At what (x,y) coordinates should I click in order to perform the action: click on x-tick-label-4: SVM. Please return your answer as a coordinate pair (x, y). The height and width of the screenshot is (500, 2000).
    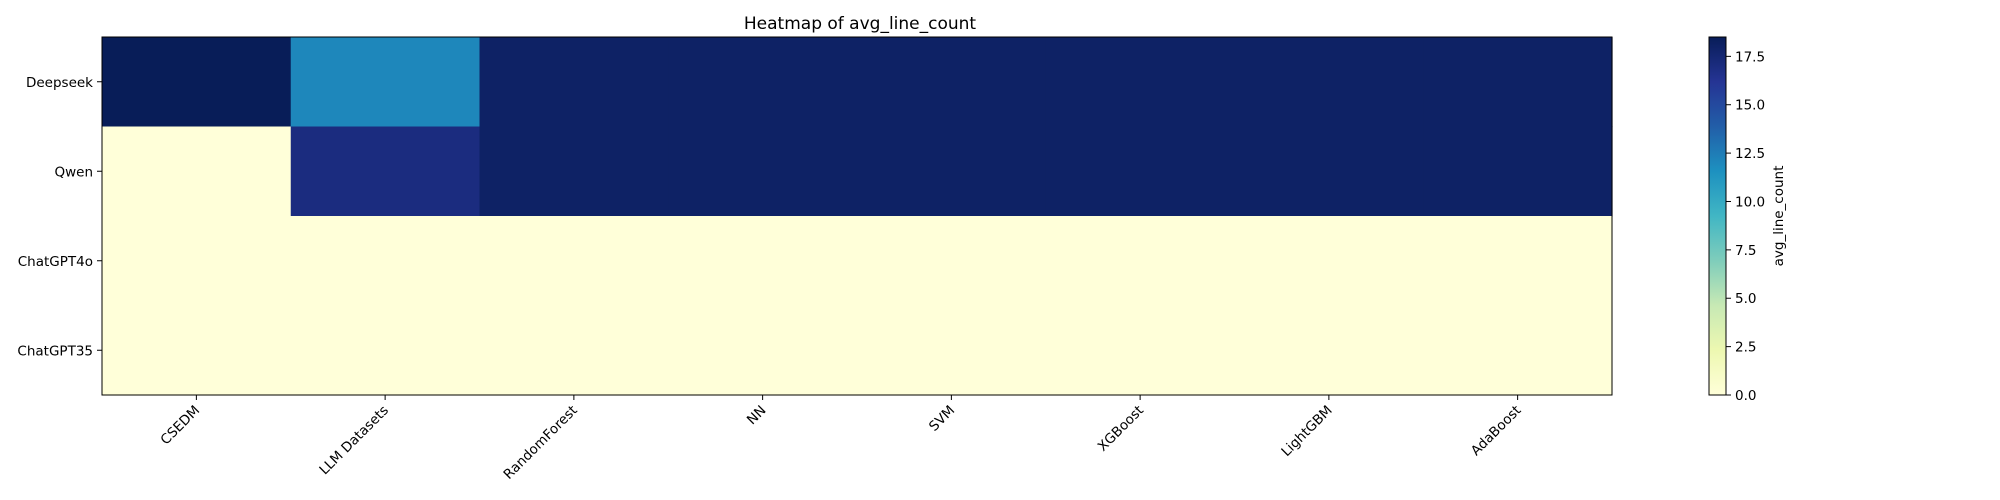
    Looking at the image, I should click on (942, 419).